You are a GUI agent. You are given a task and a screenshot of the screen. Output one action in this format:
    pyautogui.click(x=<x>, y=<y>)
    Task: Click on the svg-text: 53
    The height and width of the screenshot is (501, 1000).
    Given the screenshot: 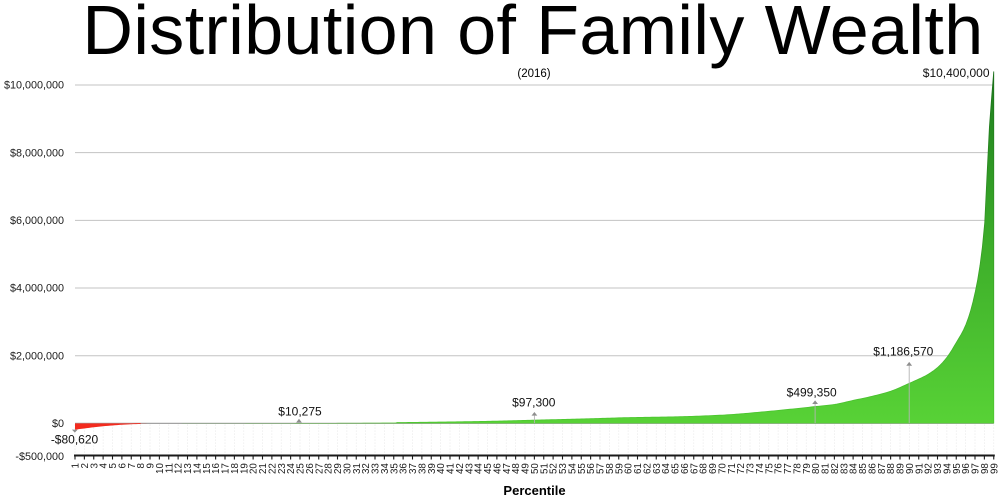 What is the action you would take?
    pyautogui.click(x=563, y=468)
    